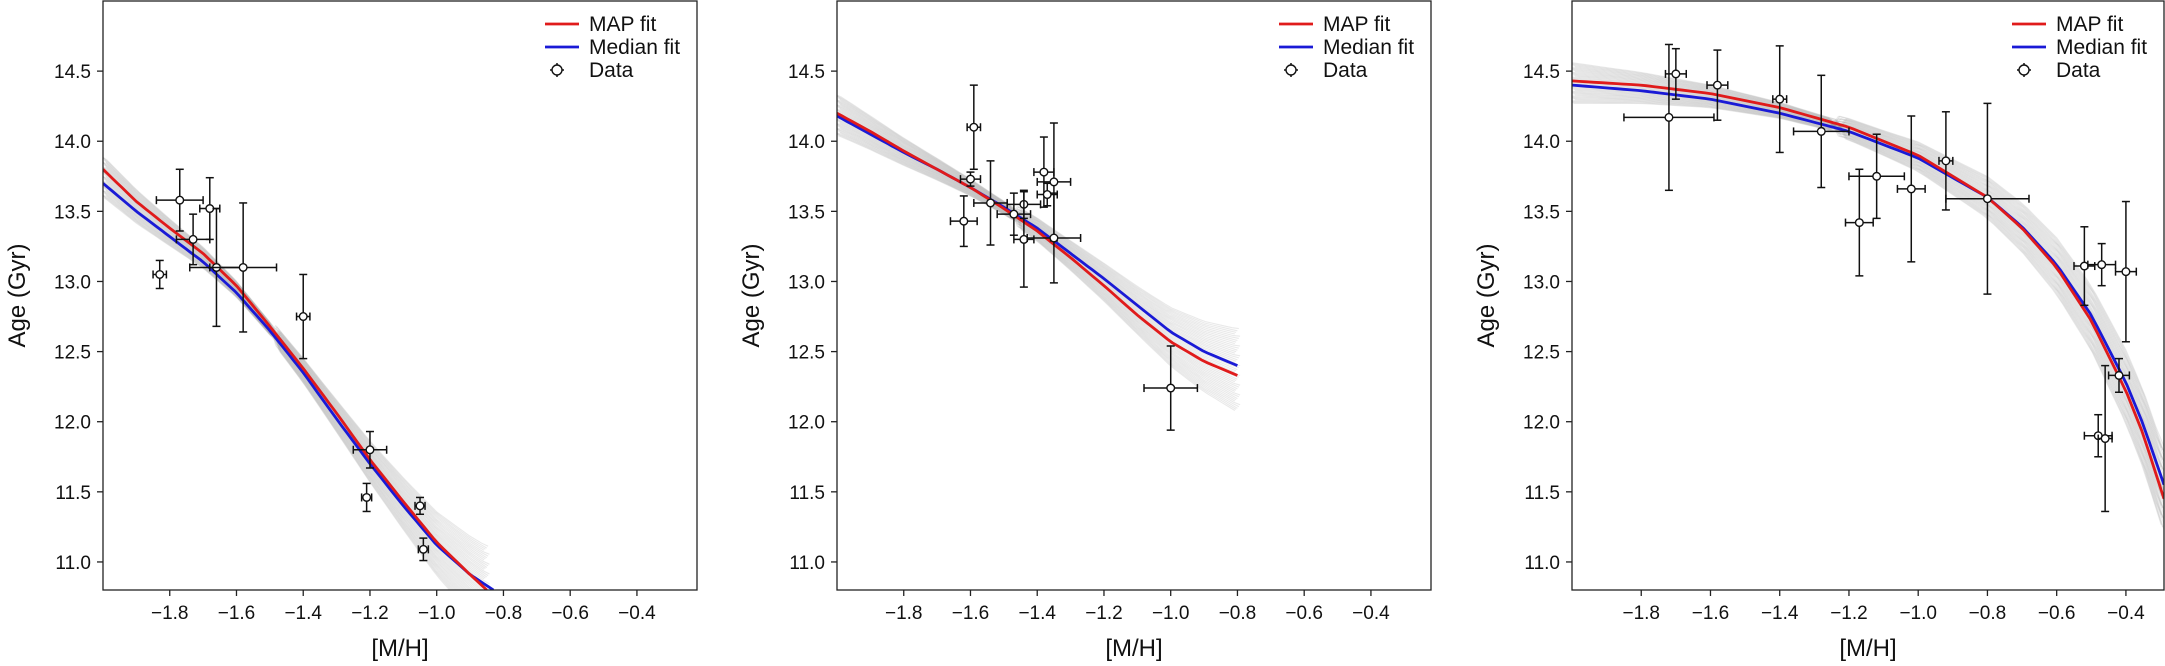 The width and height of the screenshot is (2165, 666). Describe the element at coordinates (1542, 563) in the screenshot. I see `y-tick-label: 11.0` at that location.